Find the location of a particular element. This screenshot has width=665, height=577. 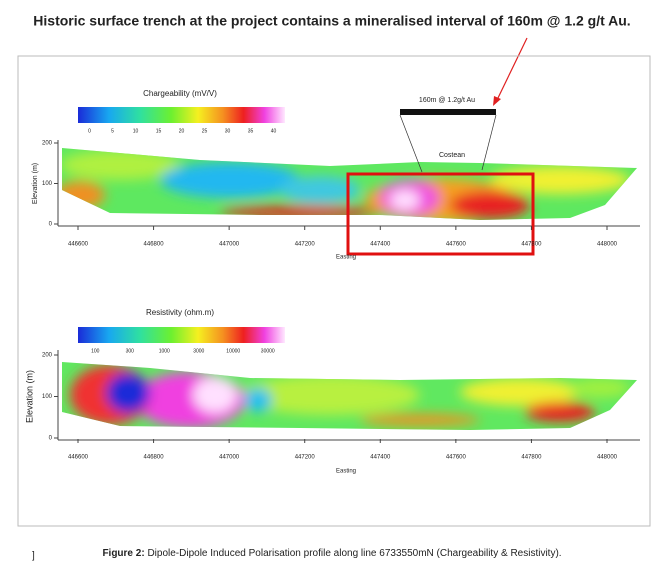

highlight-box is located at coordinates (440, 214).